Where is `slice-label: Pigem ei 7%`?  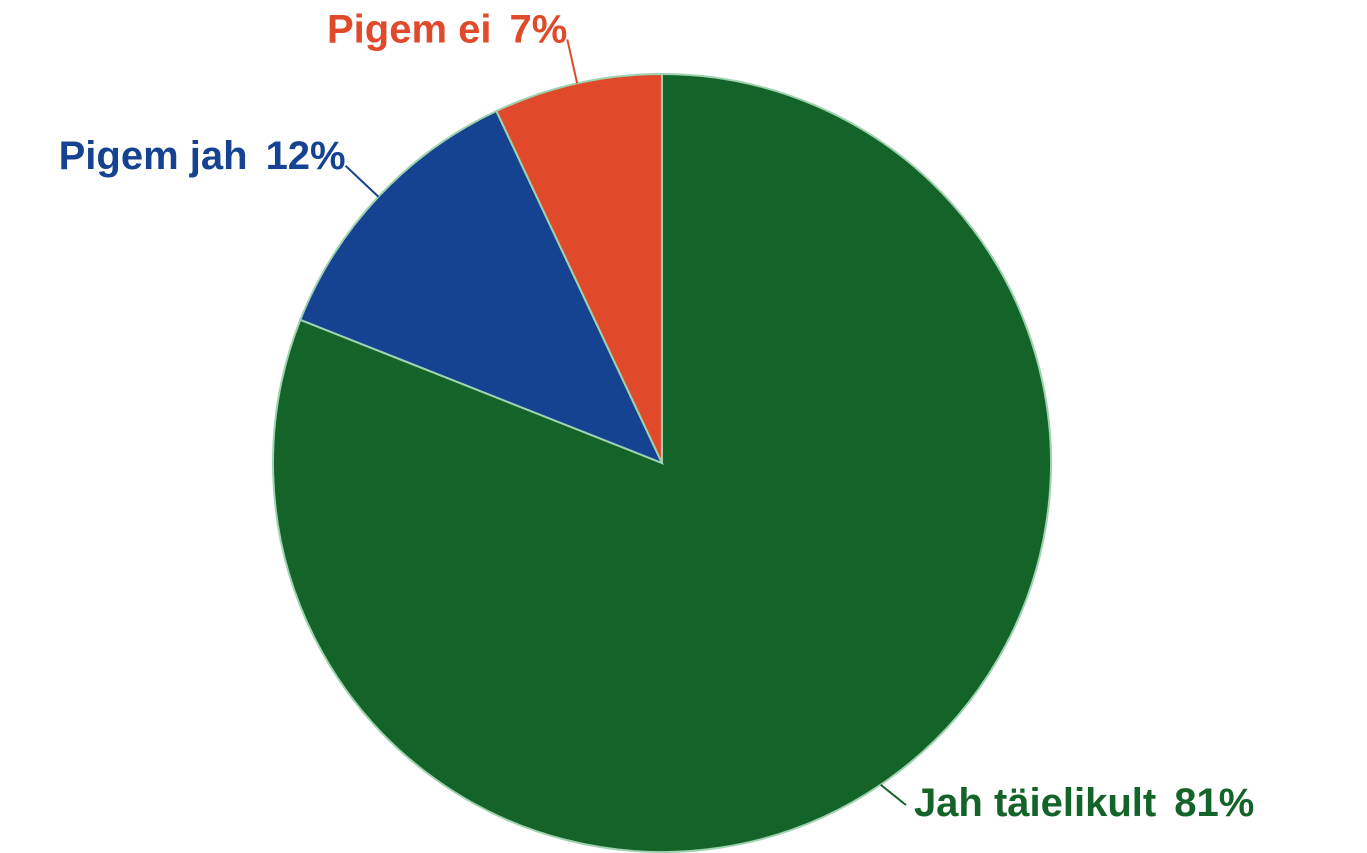 slice-label: Pigem ei 7% is located at coordinates (447, 29).